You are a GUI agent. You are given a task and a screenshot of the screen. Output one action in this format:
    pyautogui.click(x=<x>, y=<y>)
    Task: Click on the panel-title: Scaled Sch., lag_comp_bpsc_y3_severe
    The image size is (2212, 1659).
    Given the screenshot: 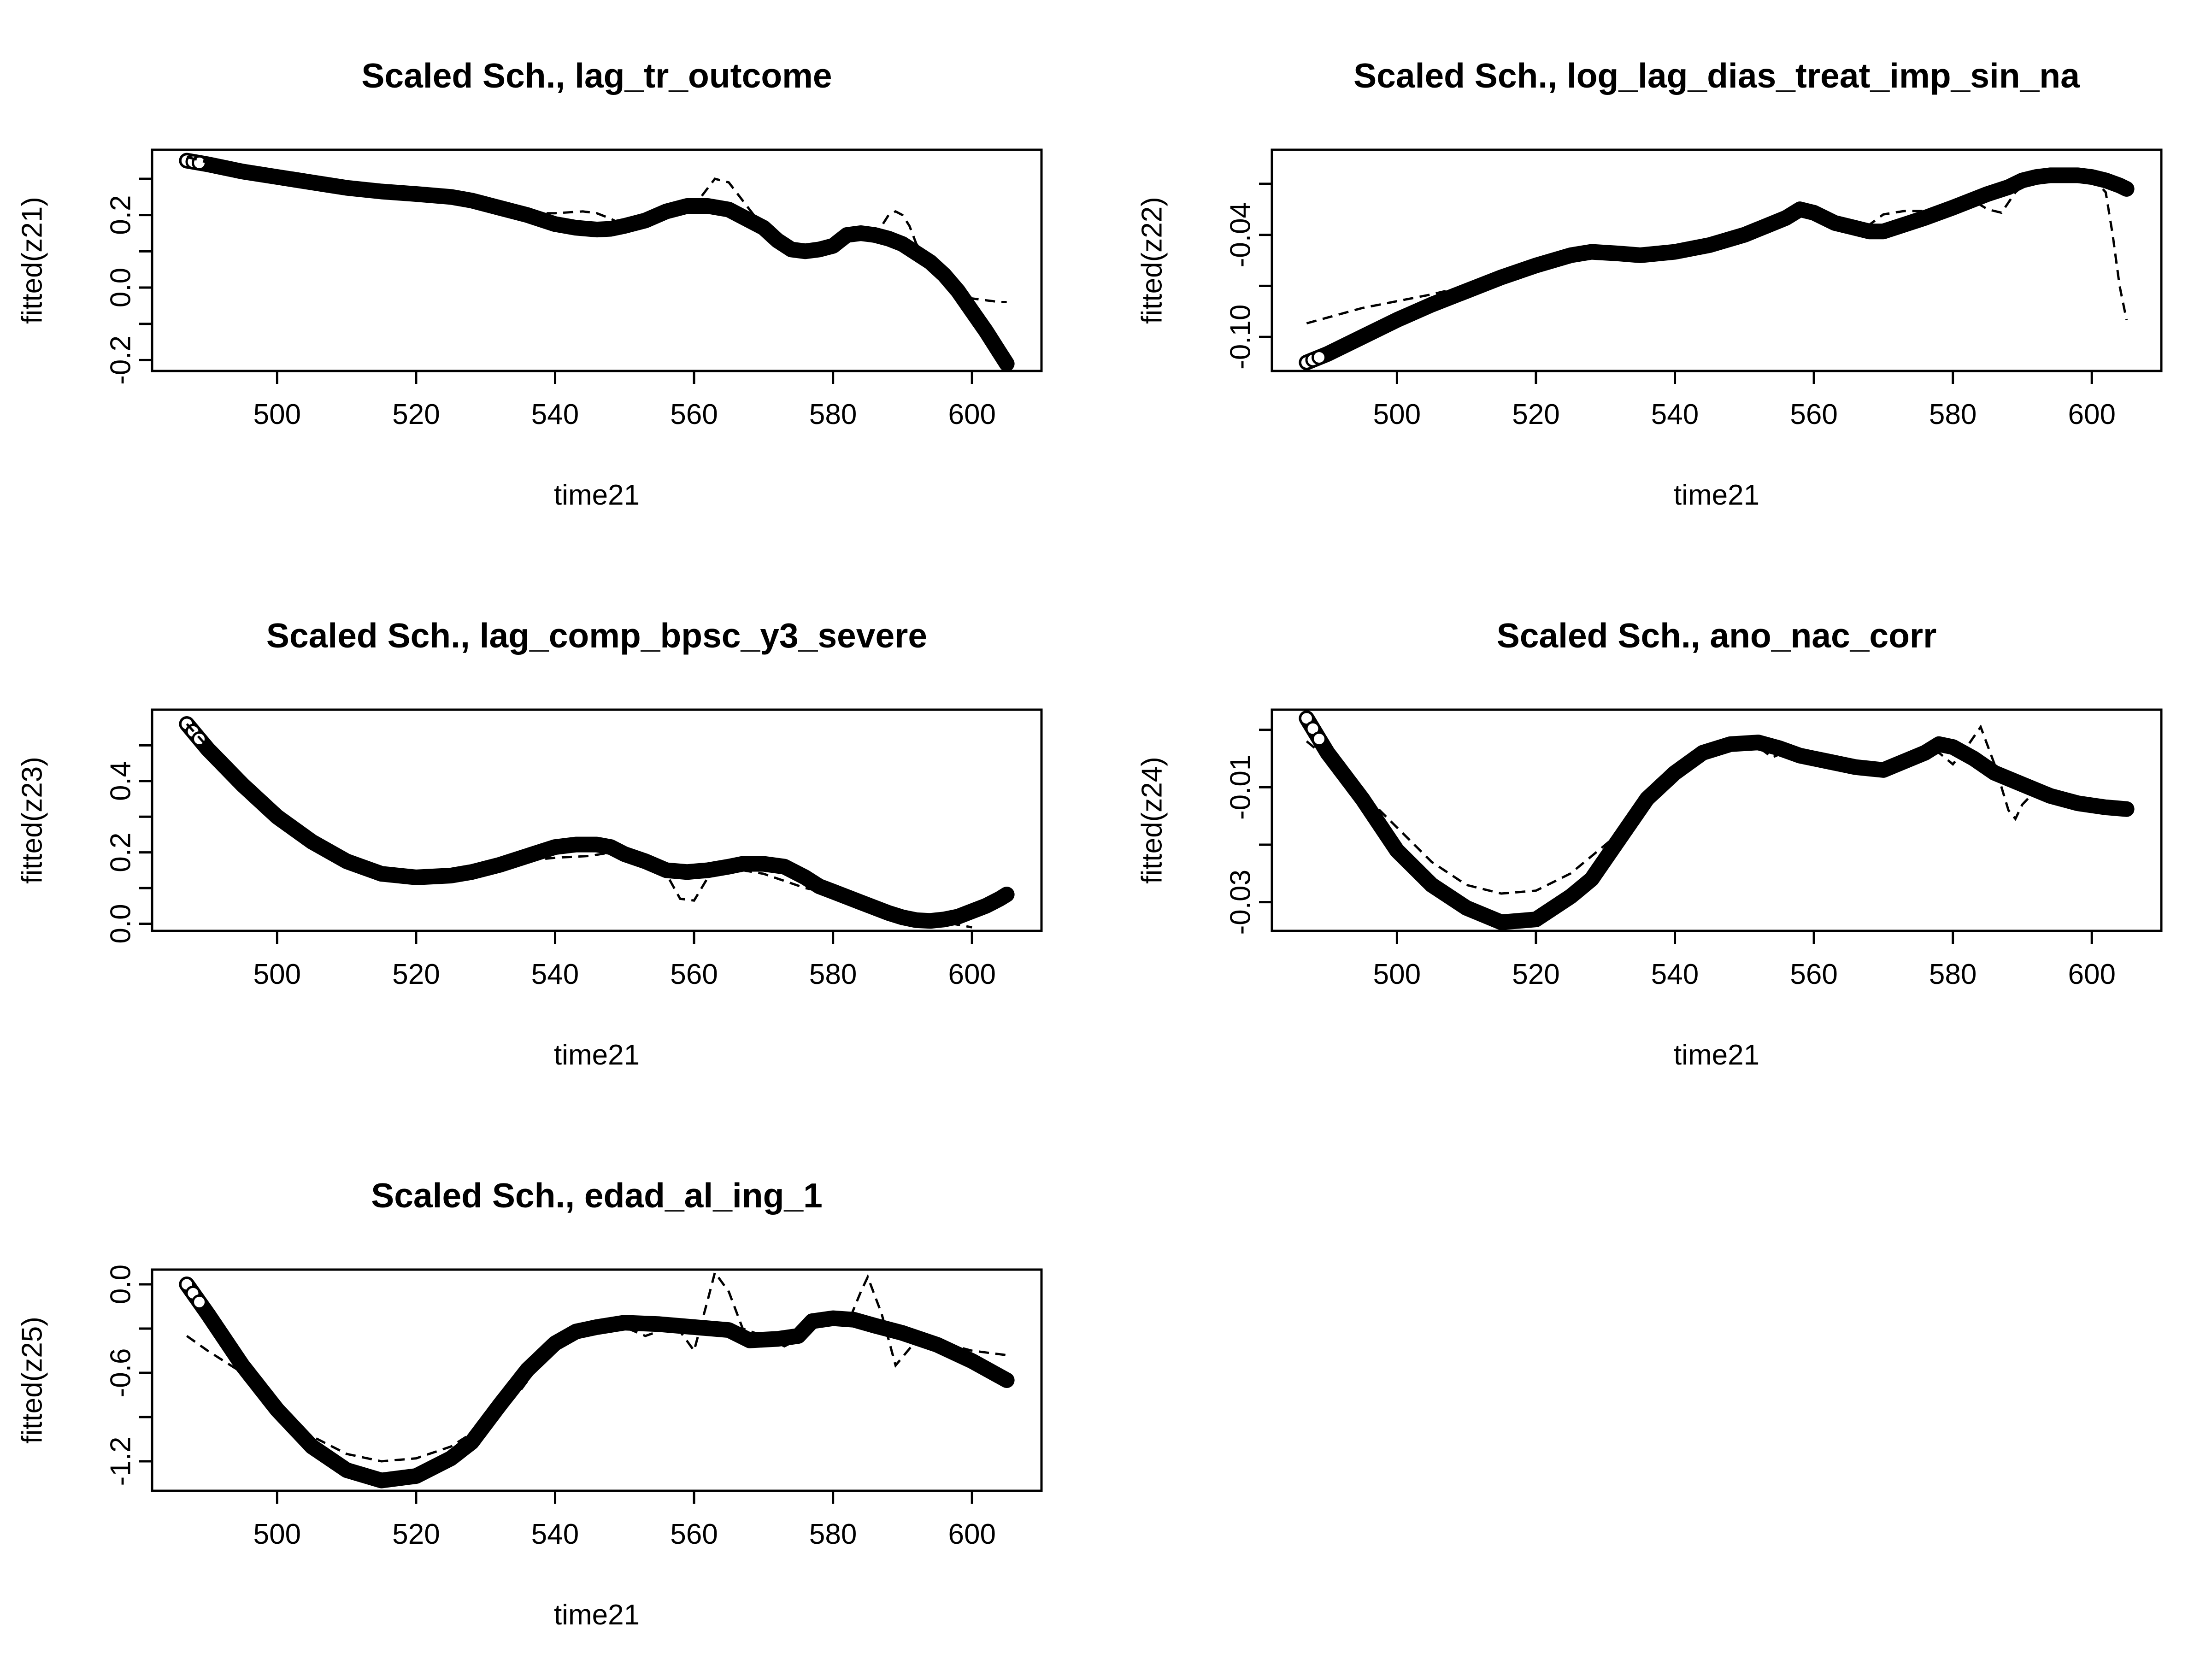 What is the action you would take?
    pyautogui.click(x=596, y=635)
    